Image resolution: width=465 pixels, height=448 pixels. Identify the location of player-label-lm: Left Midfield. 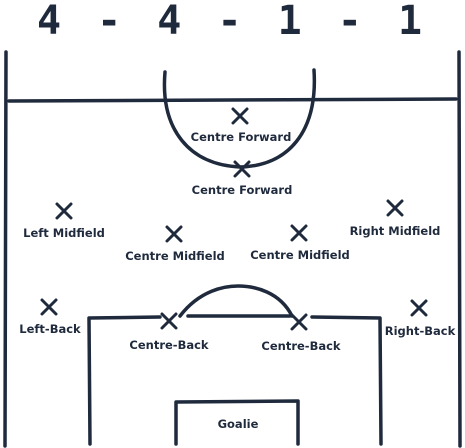
(64, 233).